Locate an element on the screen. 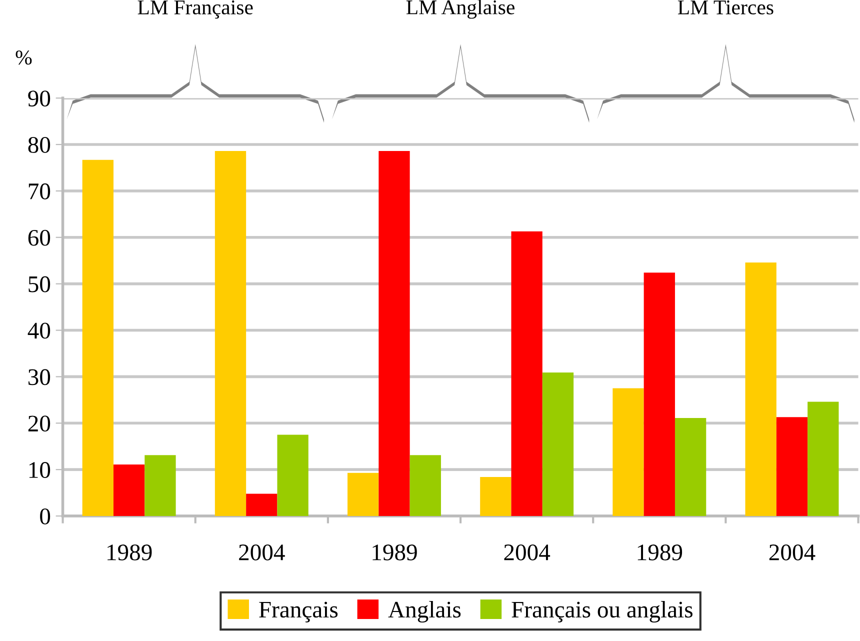  y-tick-label: 90 is located at coordinates (39, 98).